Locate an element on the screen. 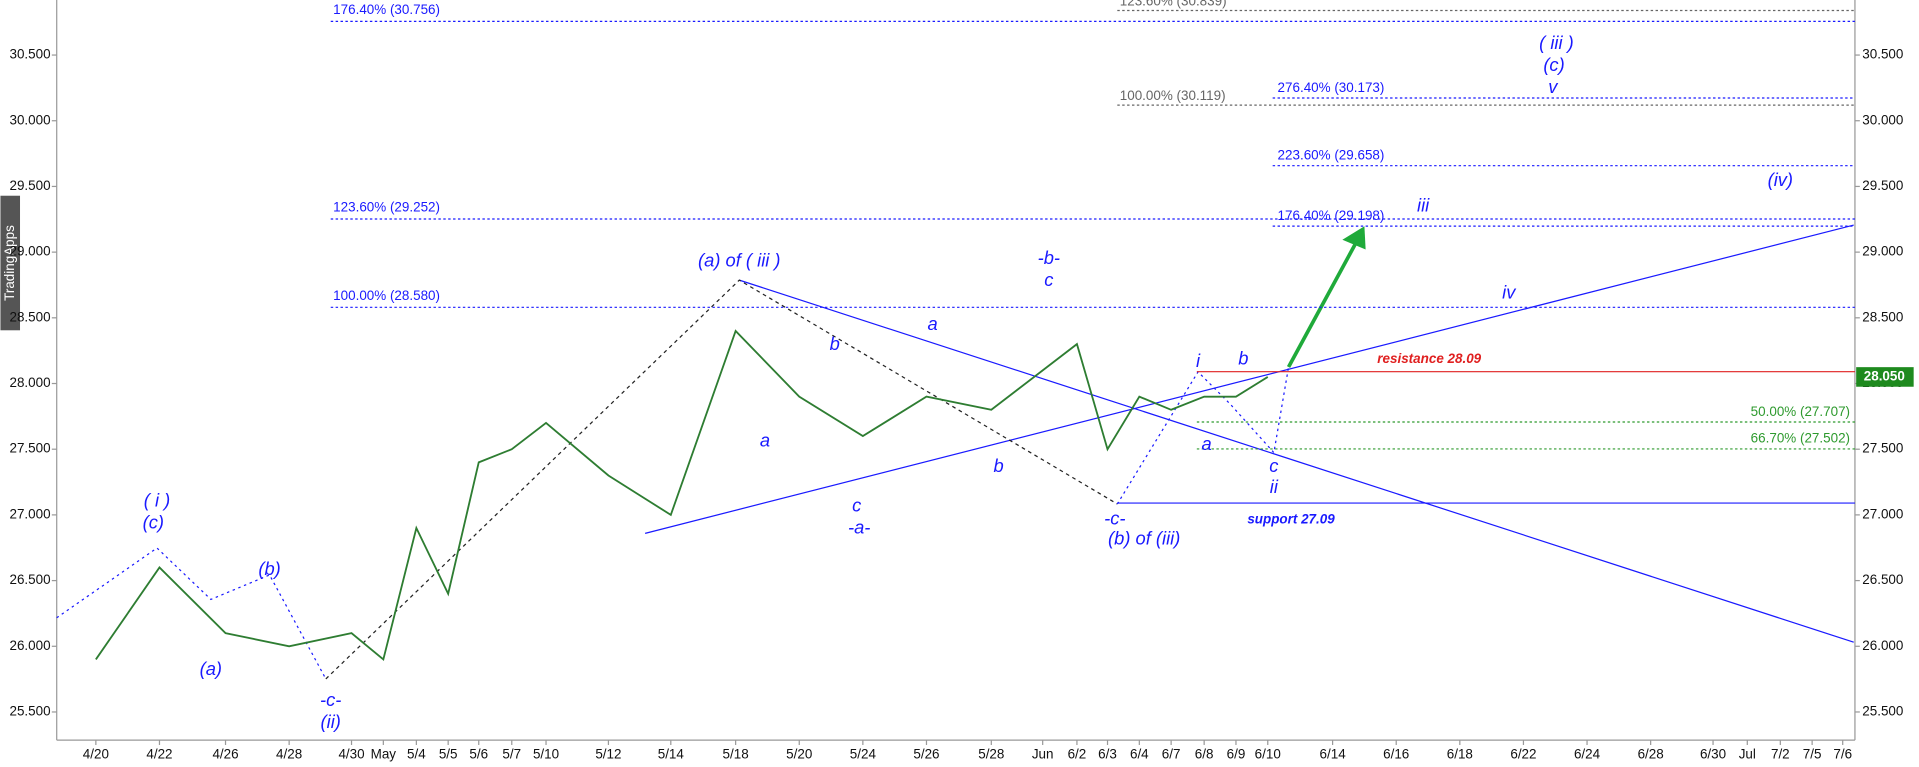 The image size is (1919, 767). x-tick-label: 6/9 is located at coordinates (1236, 753).